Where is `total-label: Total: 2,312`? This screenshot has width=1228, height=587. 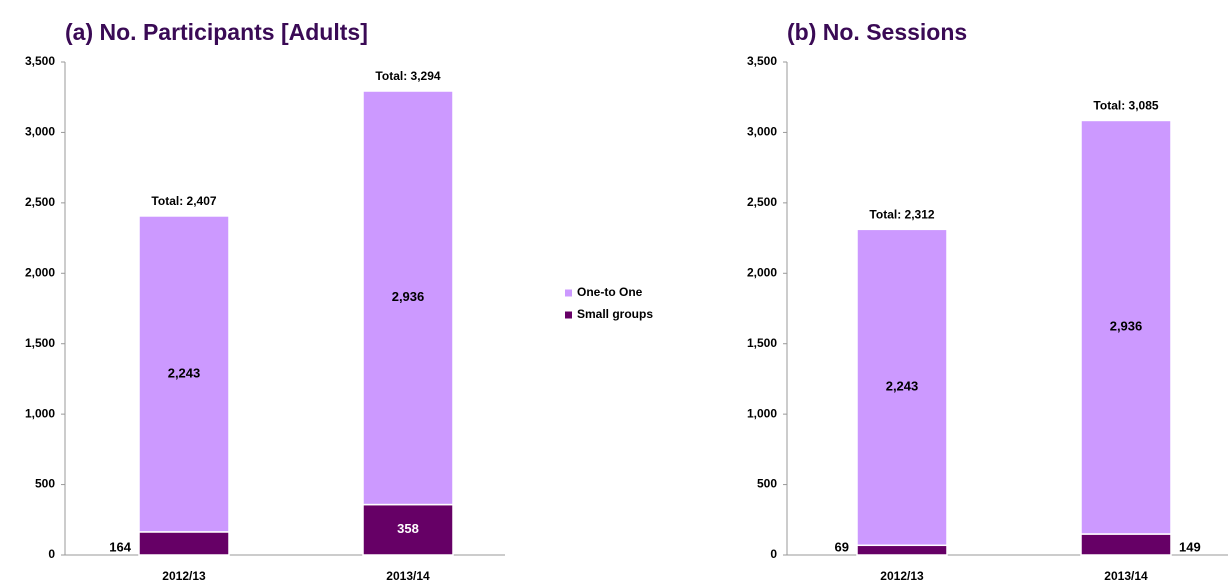
total-label: Total: 2,312 is located at coordinates (901, 215).